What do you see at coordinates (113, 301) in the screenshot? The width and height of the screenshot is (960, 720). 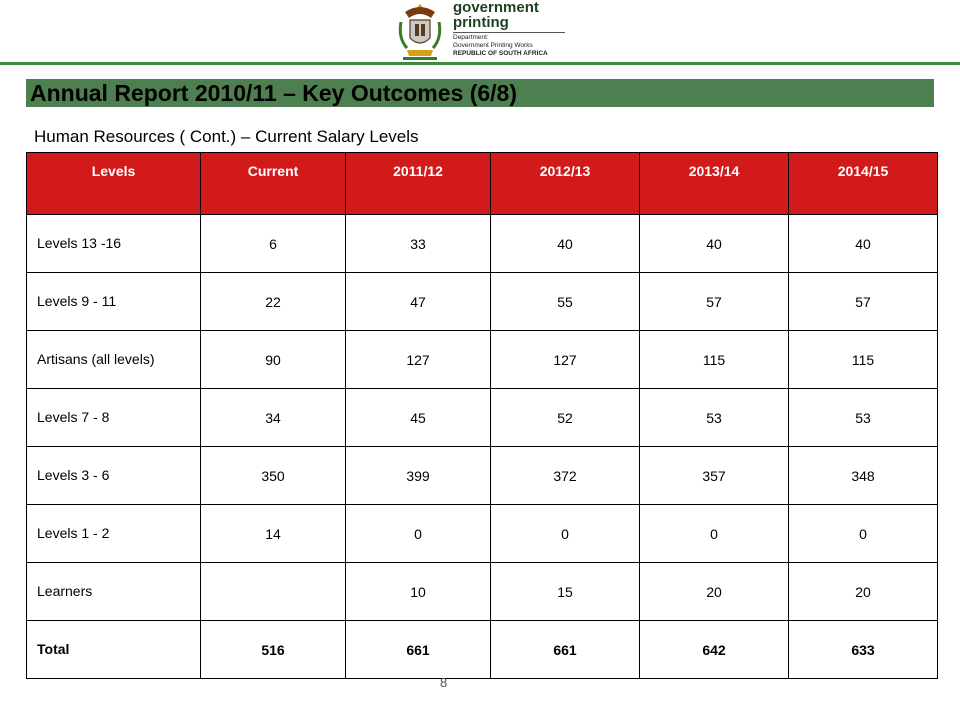 I see `row-label: Levels 9 - 11` at bounding box center [113, 301].